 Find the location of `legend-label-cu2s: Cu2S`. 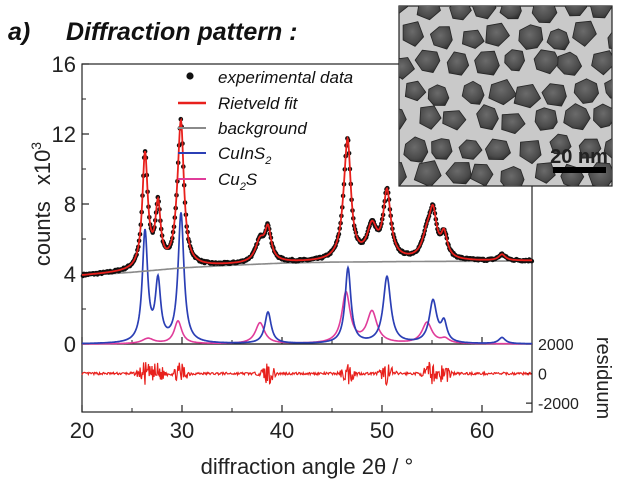

legend-label-cu2s: Cu2S is located at coordinates (238, 181).